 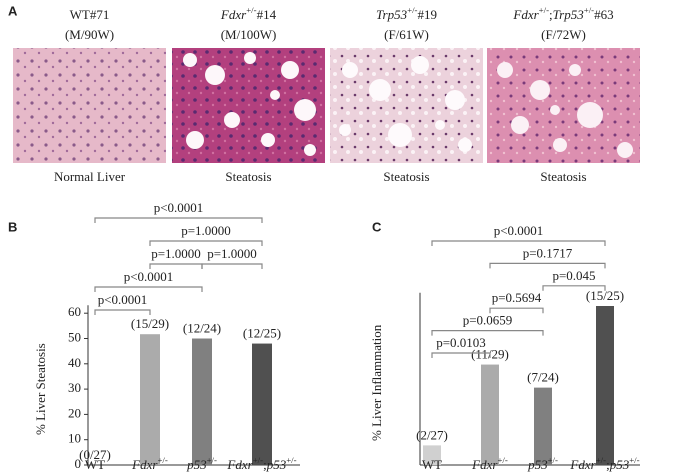 I want to click on image-subtitle: (F/61W), so click(x=406, y=34).